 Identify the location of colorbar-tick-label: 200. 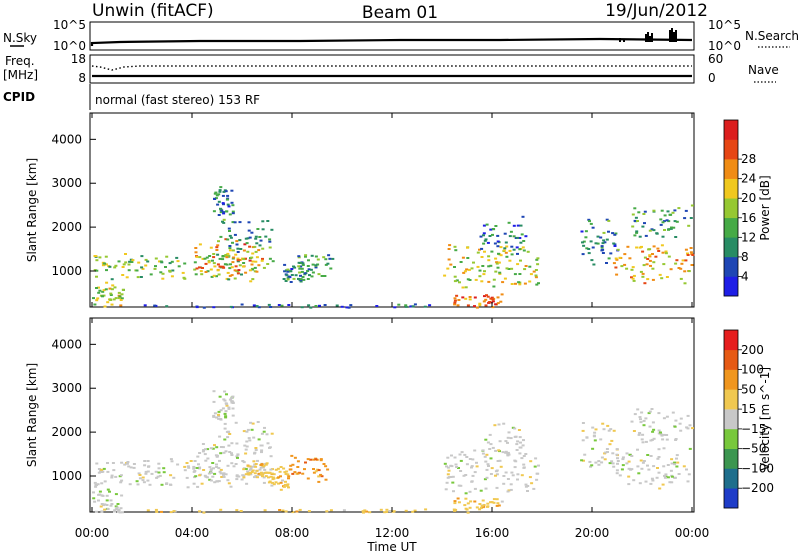
(752, 350).